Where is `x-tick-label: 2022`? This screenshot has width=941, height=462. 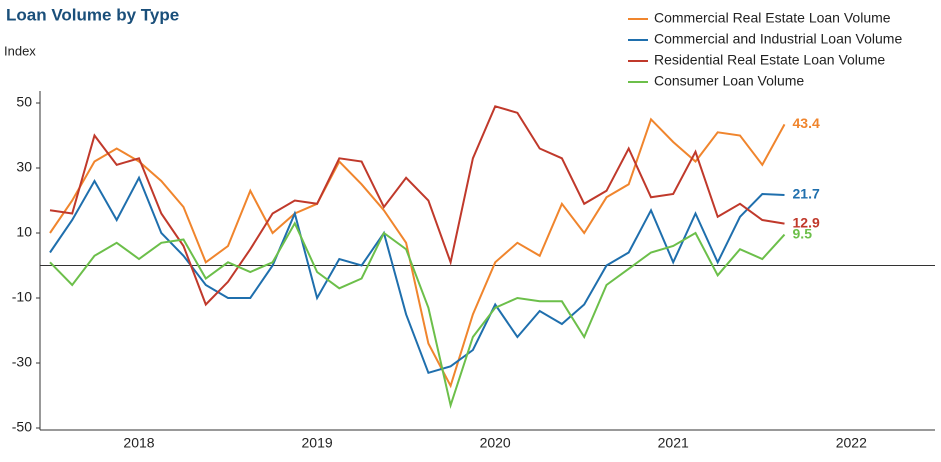
x-tick-label: 2022 is located at coordinates (851, 443).